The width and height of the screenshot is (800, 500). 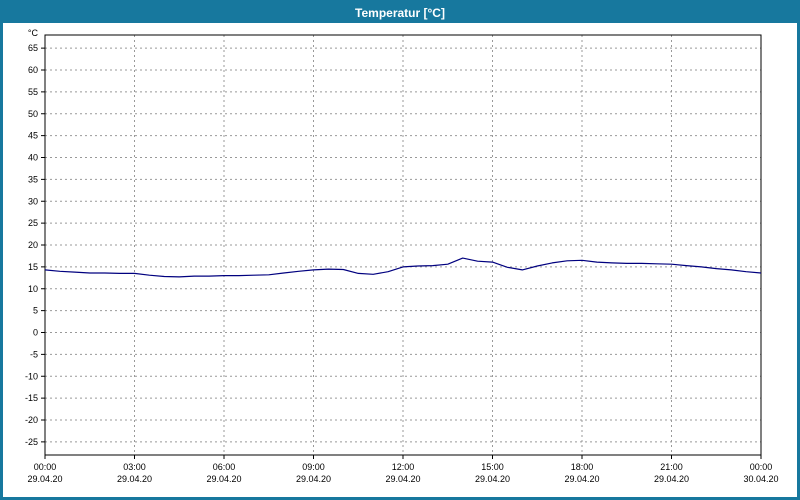 I want to click on y-tick-label: -20, so click(x=31, y=420).